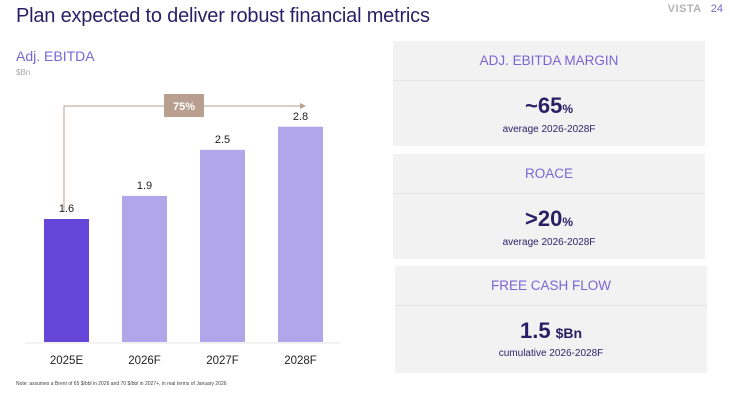 This screenshot has width=730, height=404. I want to click on metric-value: ~65%, so click(549, 105).